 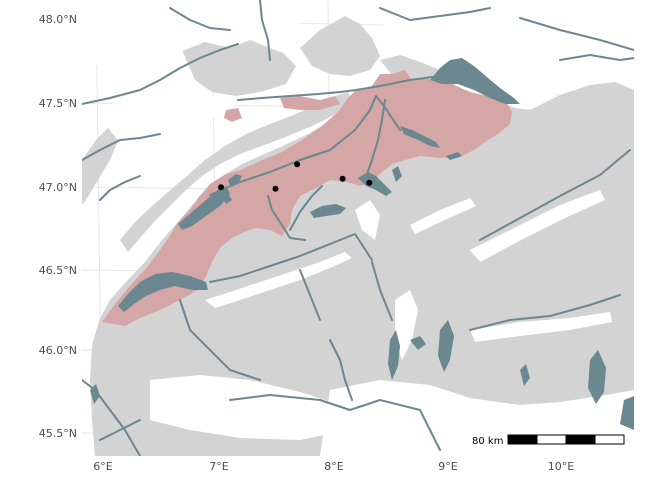 I want to click on x-tick-label: 7°E, so click(x=218, y=466).